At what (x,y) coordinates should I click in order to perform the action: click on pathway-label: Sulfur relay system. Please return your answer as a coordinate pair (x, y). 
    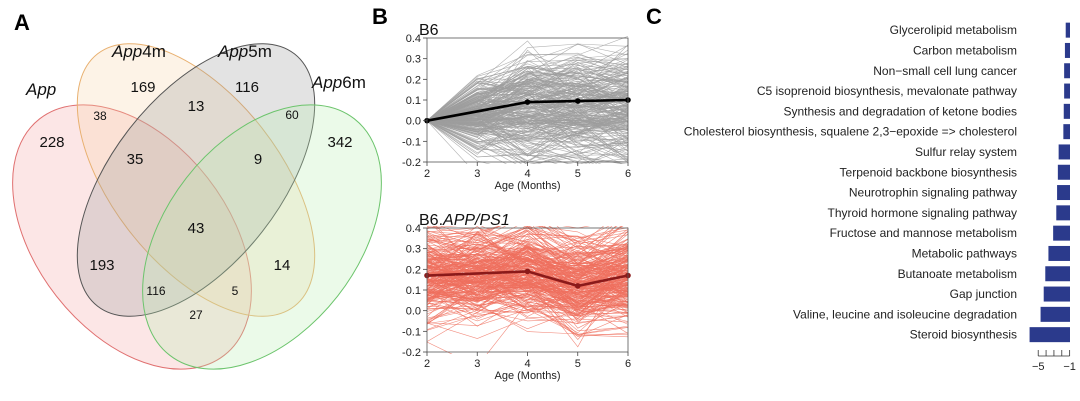
    Looking at the image, I should click on (966, 152).